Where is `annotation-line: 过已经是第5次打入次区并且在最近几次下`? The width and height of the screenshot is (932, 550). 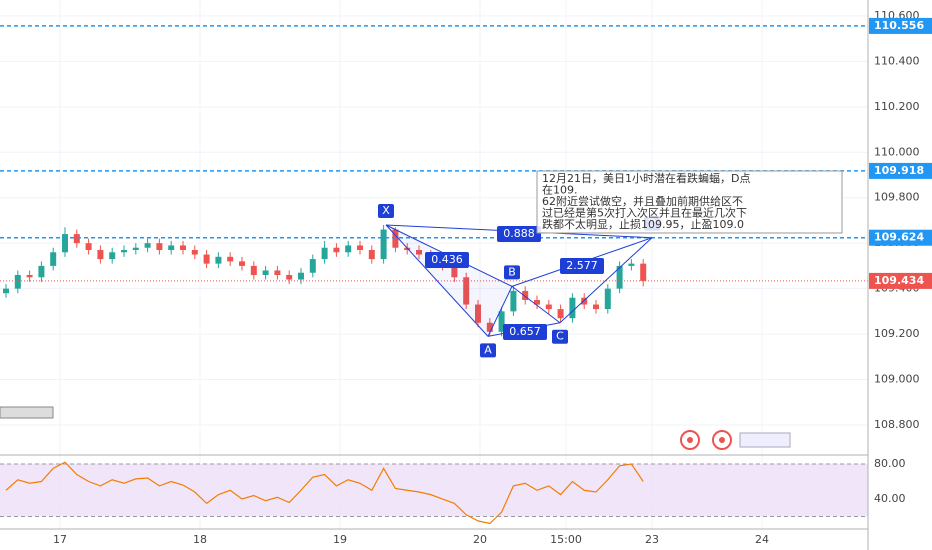
annotation-line: 过已经是第5次打入次区并且在最近几次下 is located at coordinates (644, 213).